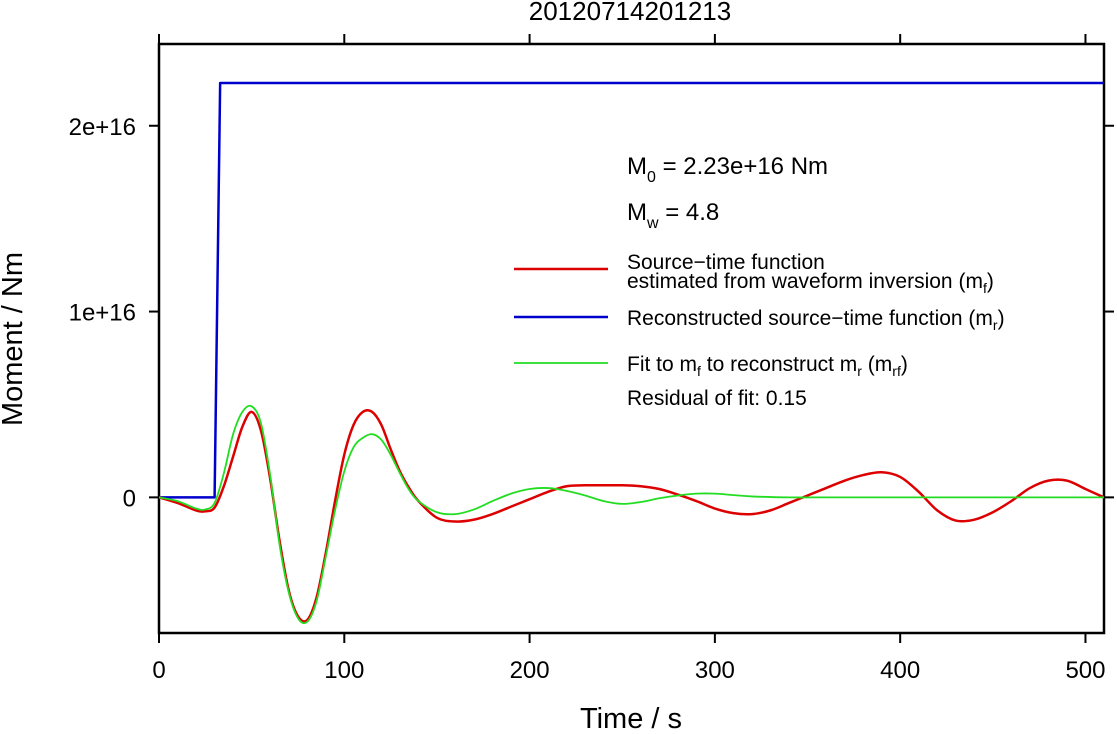 This screenshot has width=1117, height=734. Describe the element at coordinates (129, 498) in the screenshot. I see `y-tick-label-0: 0` at that location.